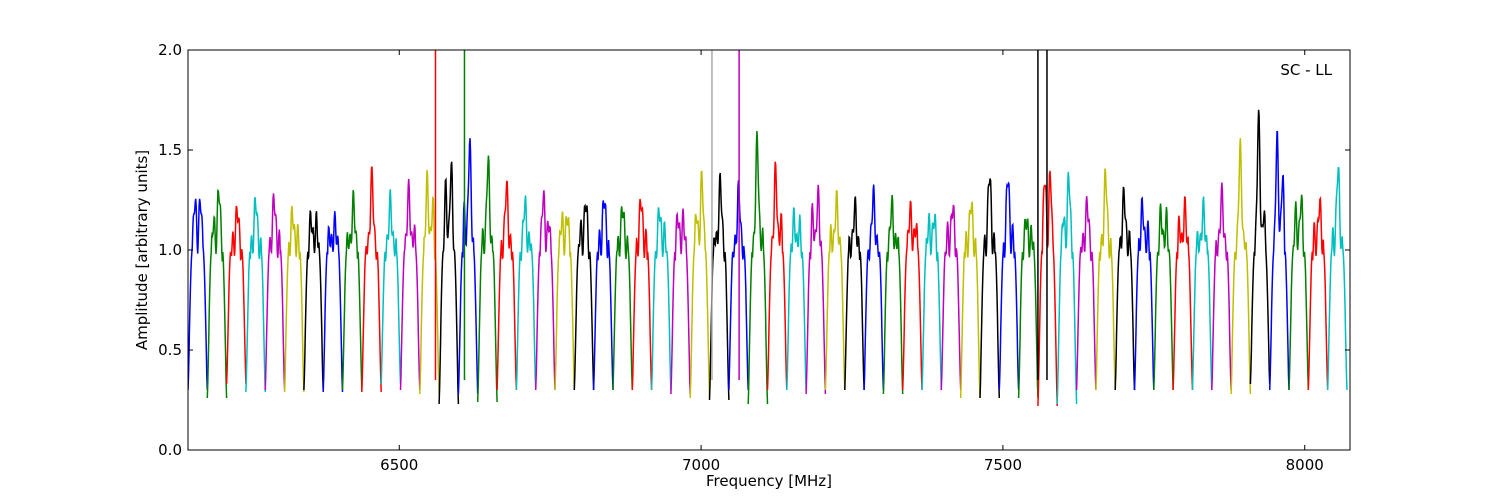  What do you see at coordinates (142, 250) in the screenshot?
I see `y-axis-label: Amplitude [arbitrary units]` at bounding box center [142, 250].